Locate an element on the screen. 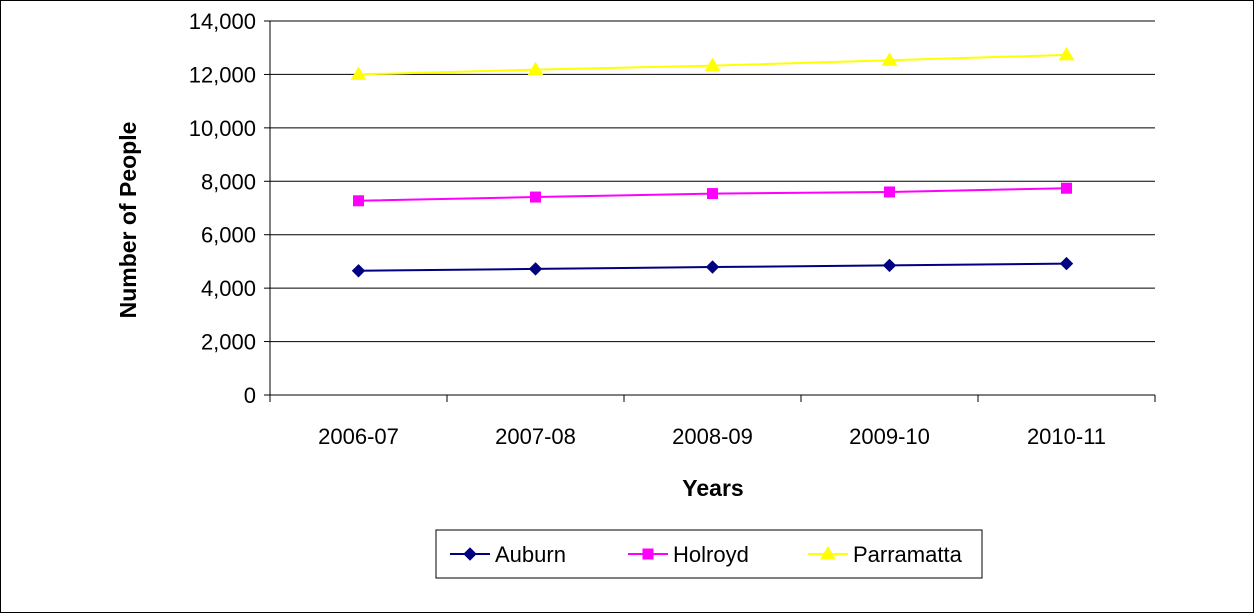  legend-marker-parramatta is located at coordinates (828, 553).